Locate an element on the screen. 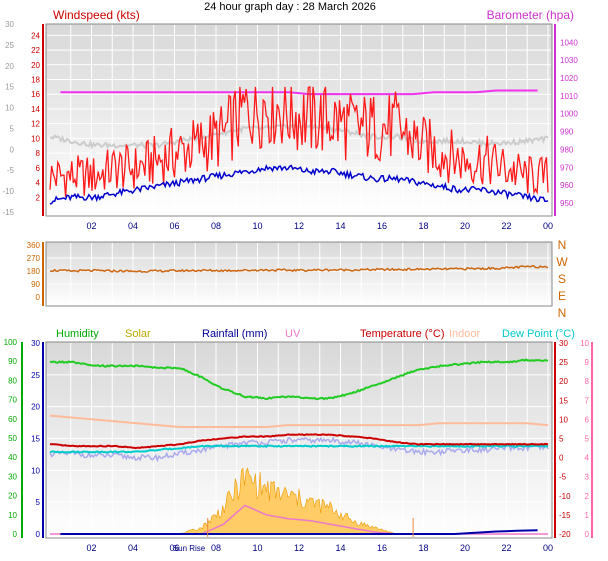 This screenshot has height=561, width=608. windspeed-tick-label: 14 is located at coordinates (35, 109).